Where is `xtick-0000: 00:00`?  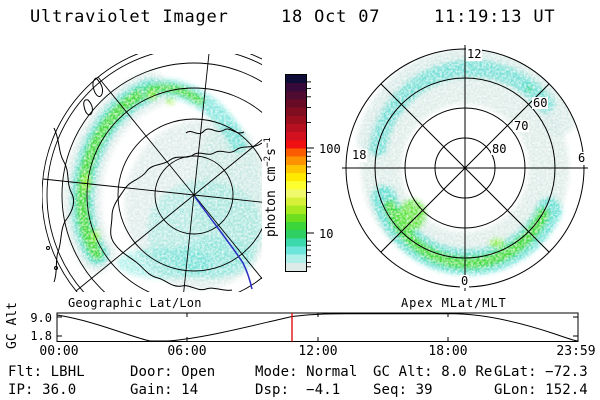 xtick-0000: 00:00 is located at coordinates (59, 351).